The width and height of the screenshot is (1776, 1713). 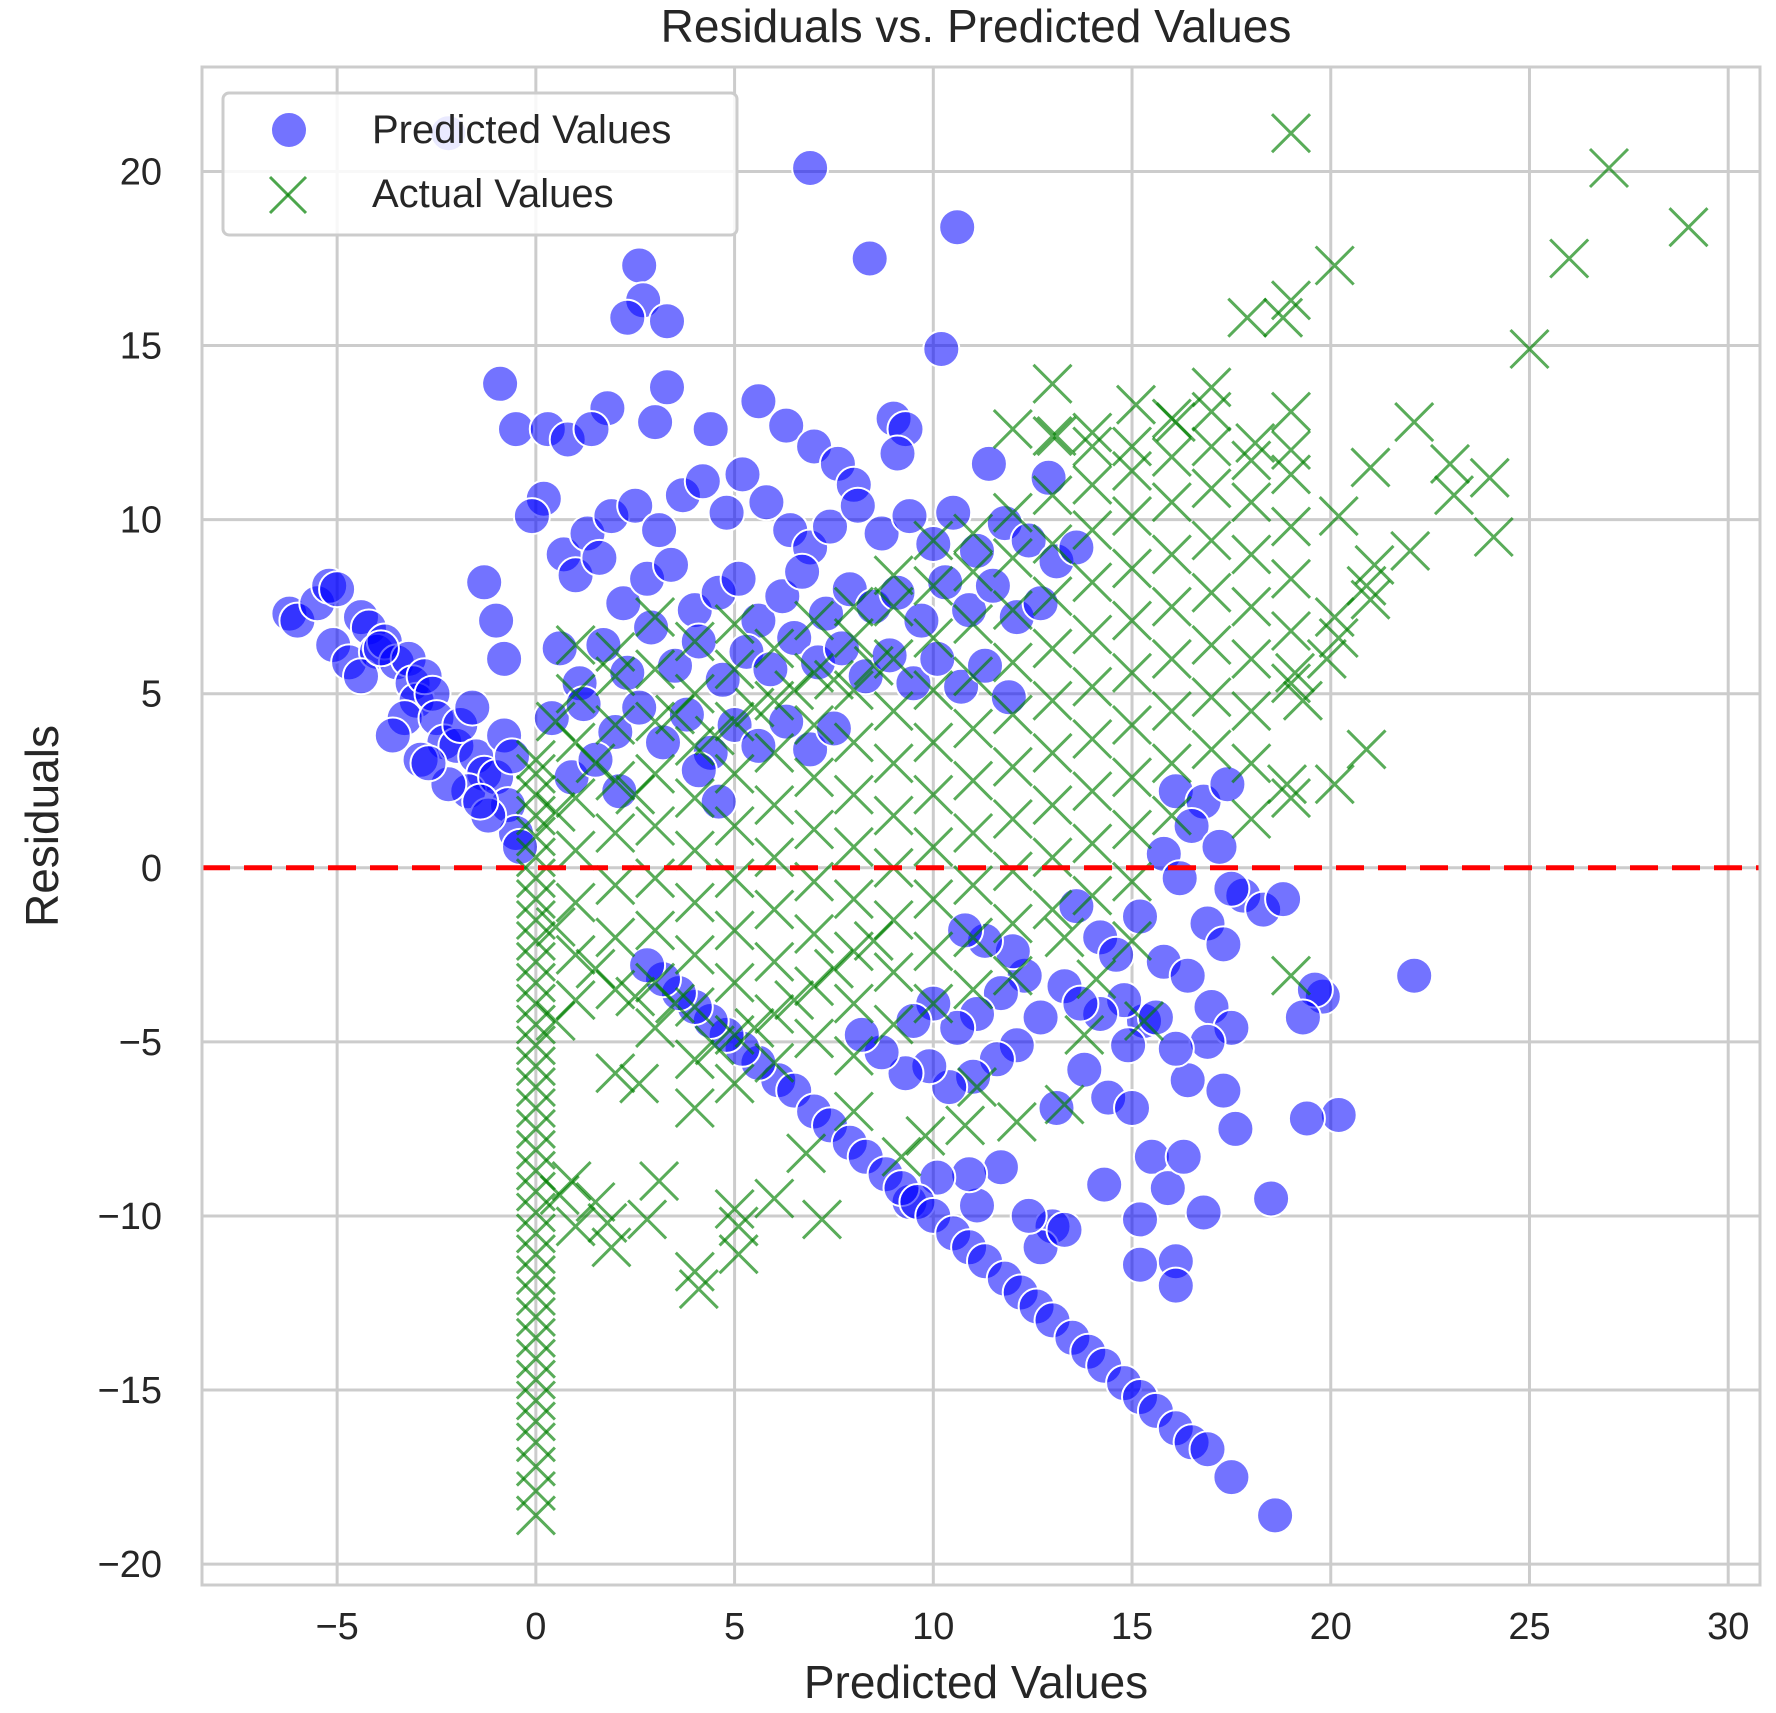 I want to click on x-tick-label: −5, so click(x=336, y=1627).